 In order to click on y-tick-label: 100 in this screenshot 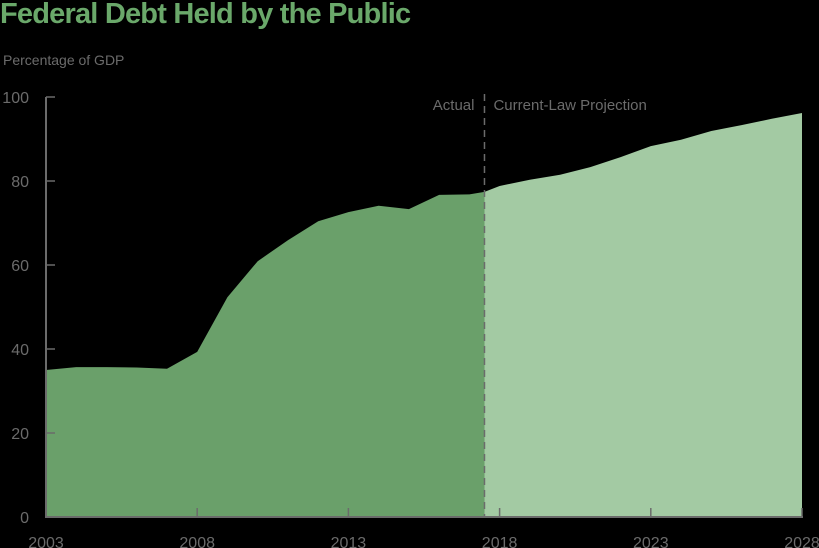, I will do `click(15, 98)`.